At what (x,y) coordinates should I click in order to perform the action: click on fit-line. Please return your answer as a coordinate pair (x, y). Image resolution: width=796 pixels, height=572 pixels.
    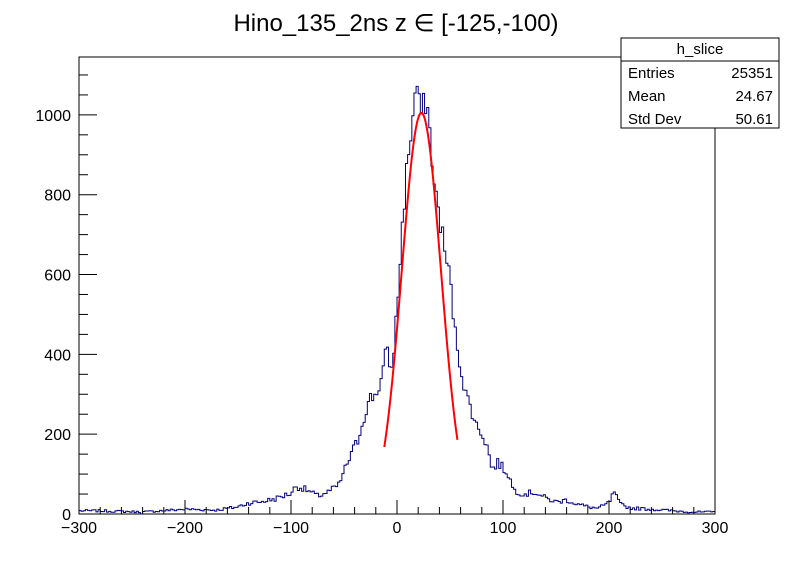
    Looking at the image, I should click on (421, 279).